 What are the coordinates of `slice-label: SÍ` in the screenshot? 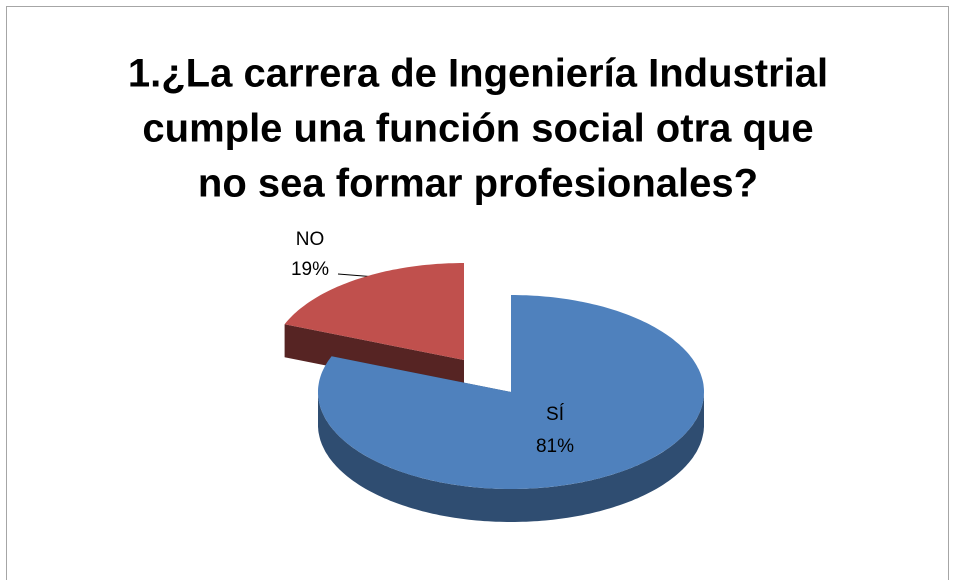 It's located at (555, 414).